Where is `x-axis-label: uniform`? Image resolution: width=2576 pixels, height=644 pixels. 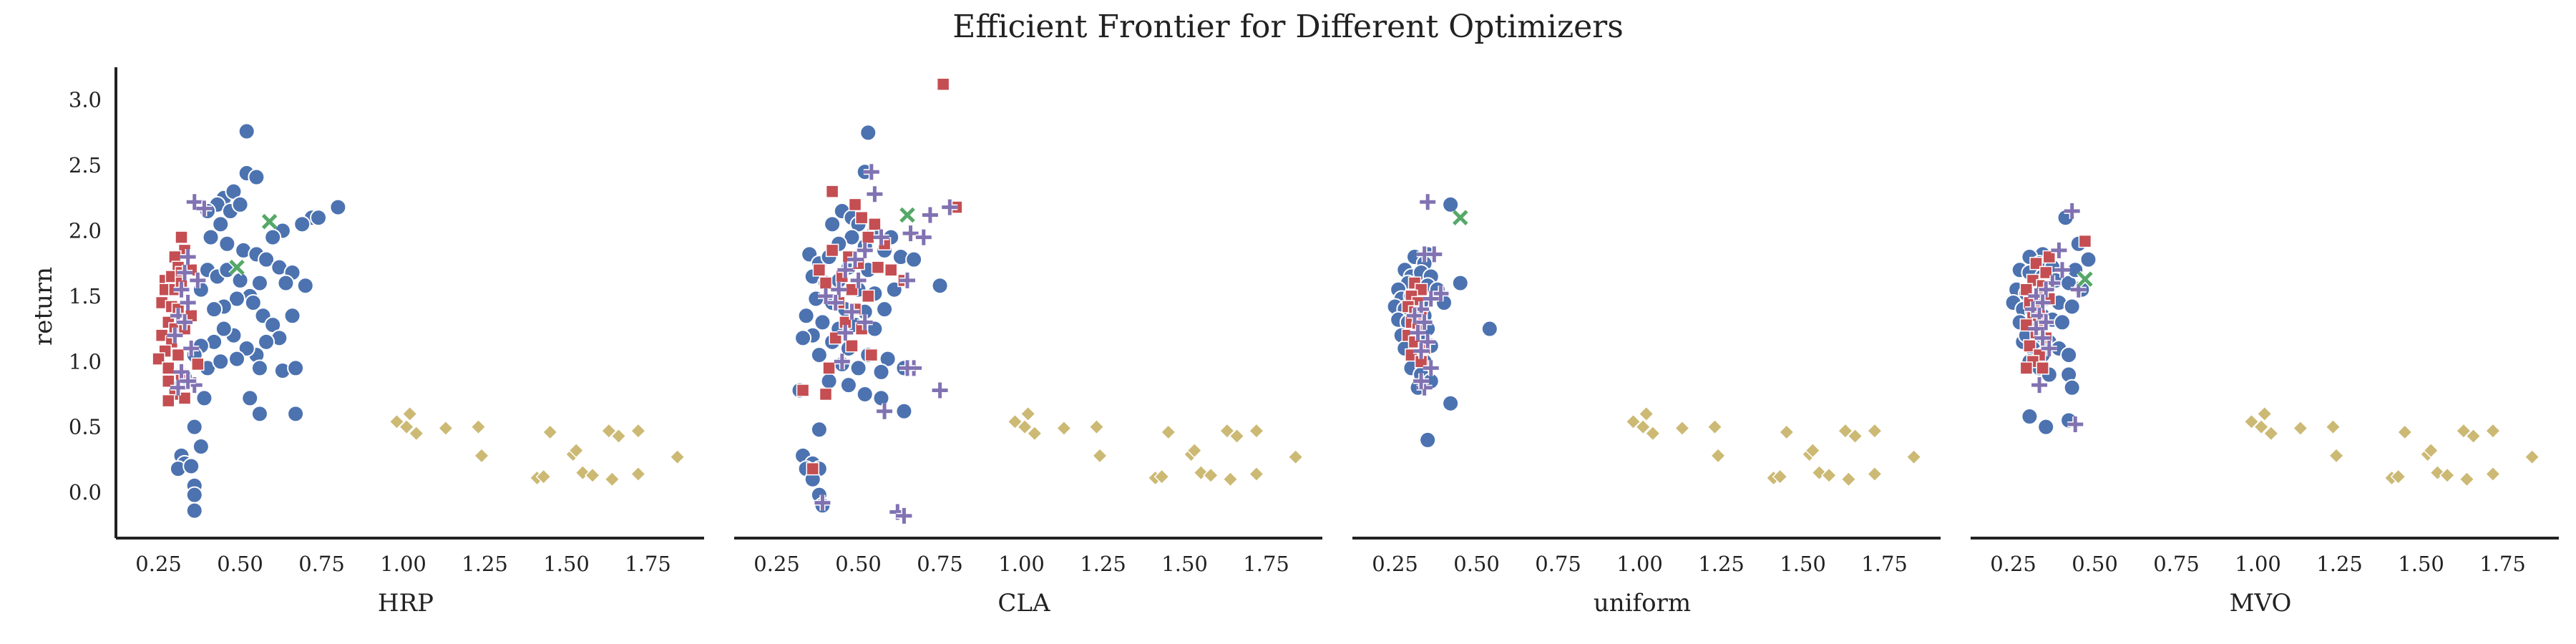
x-axis-label: uniform is located at coordinates (1642, 603).